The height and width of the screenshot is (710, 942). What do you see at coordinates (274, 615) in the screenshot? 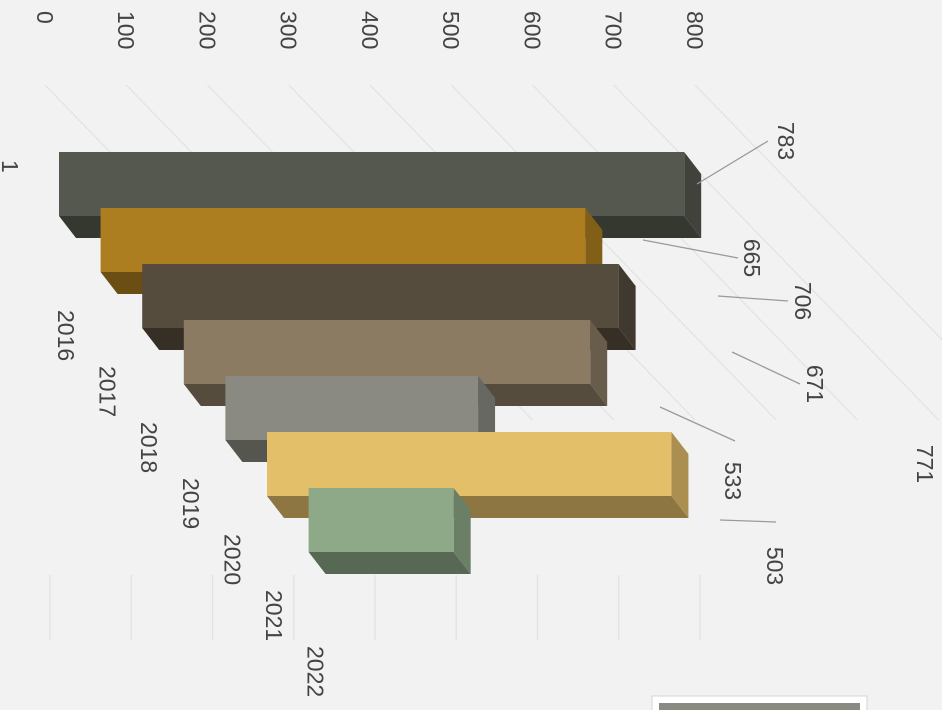
I see `x-category-label: 2021` at bounding box center [274, 615].